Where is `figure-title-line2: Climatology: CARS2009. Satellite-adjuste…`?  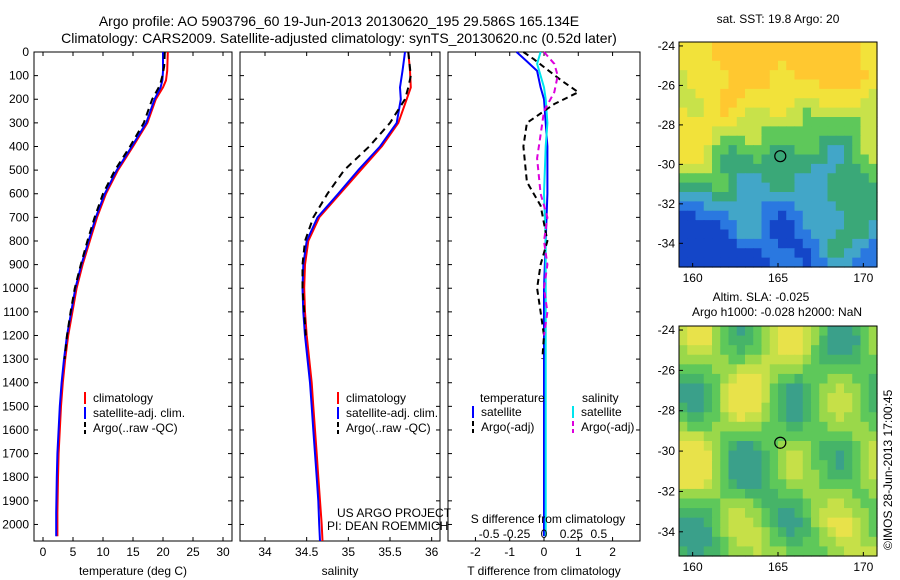 figure-title-line2: Climatology: CARS2009. Satellite-adjuste… is located at coordinates (339, 38).